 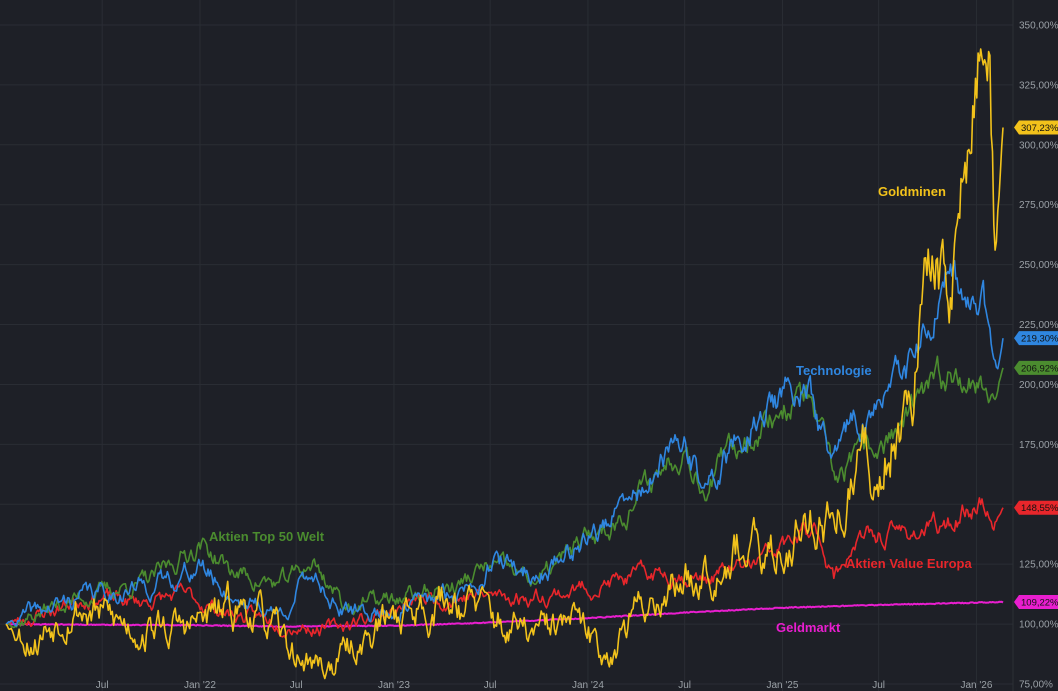 I want to click on last-value-tag: 206,92%, so click(x=1036, y=367).